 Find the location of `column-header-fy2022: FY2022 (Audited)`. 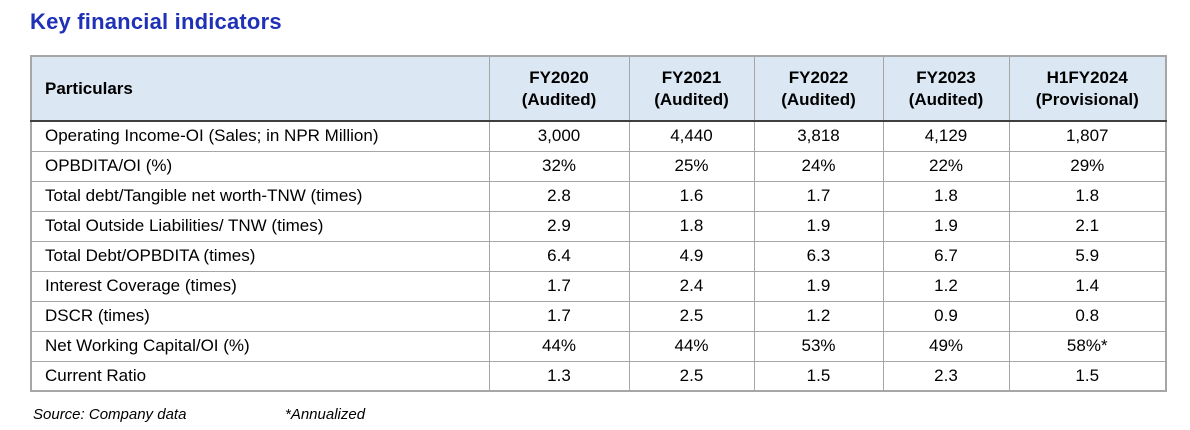

column-header-fy2022: FY2022 (Audited) is located at coordinates (818, 88).